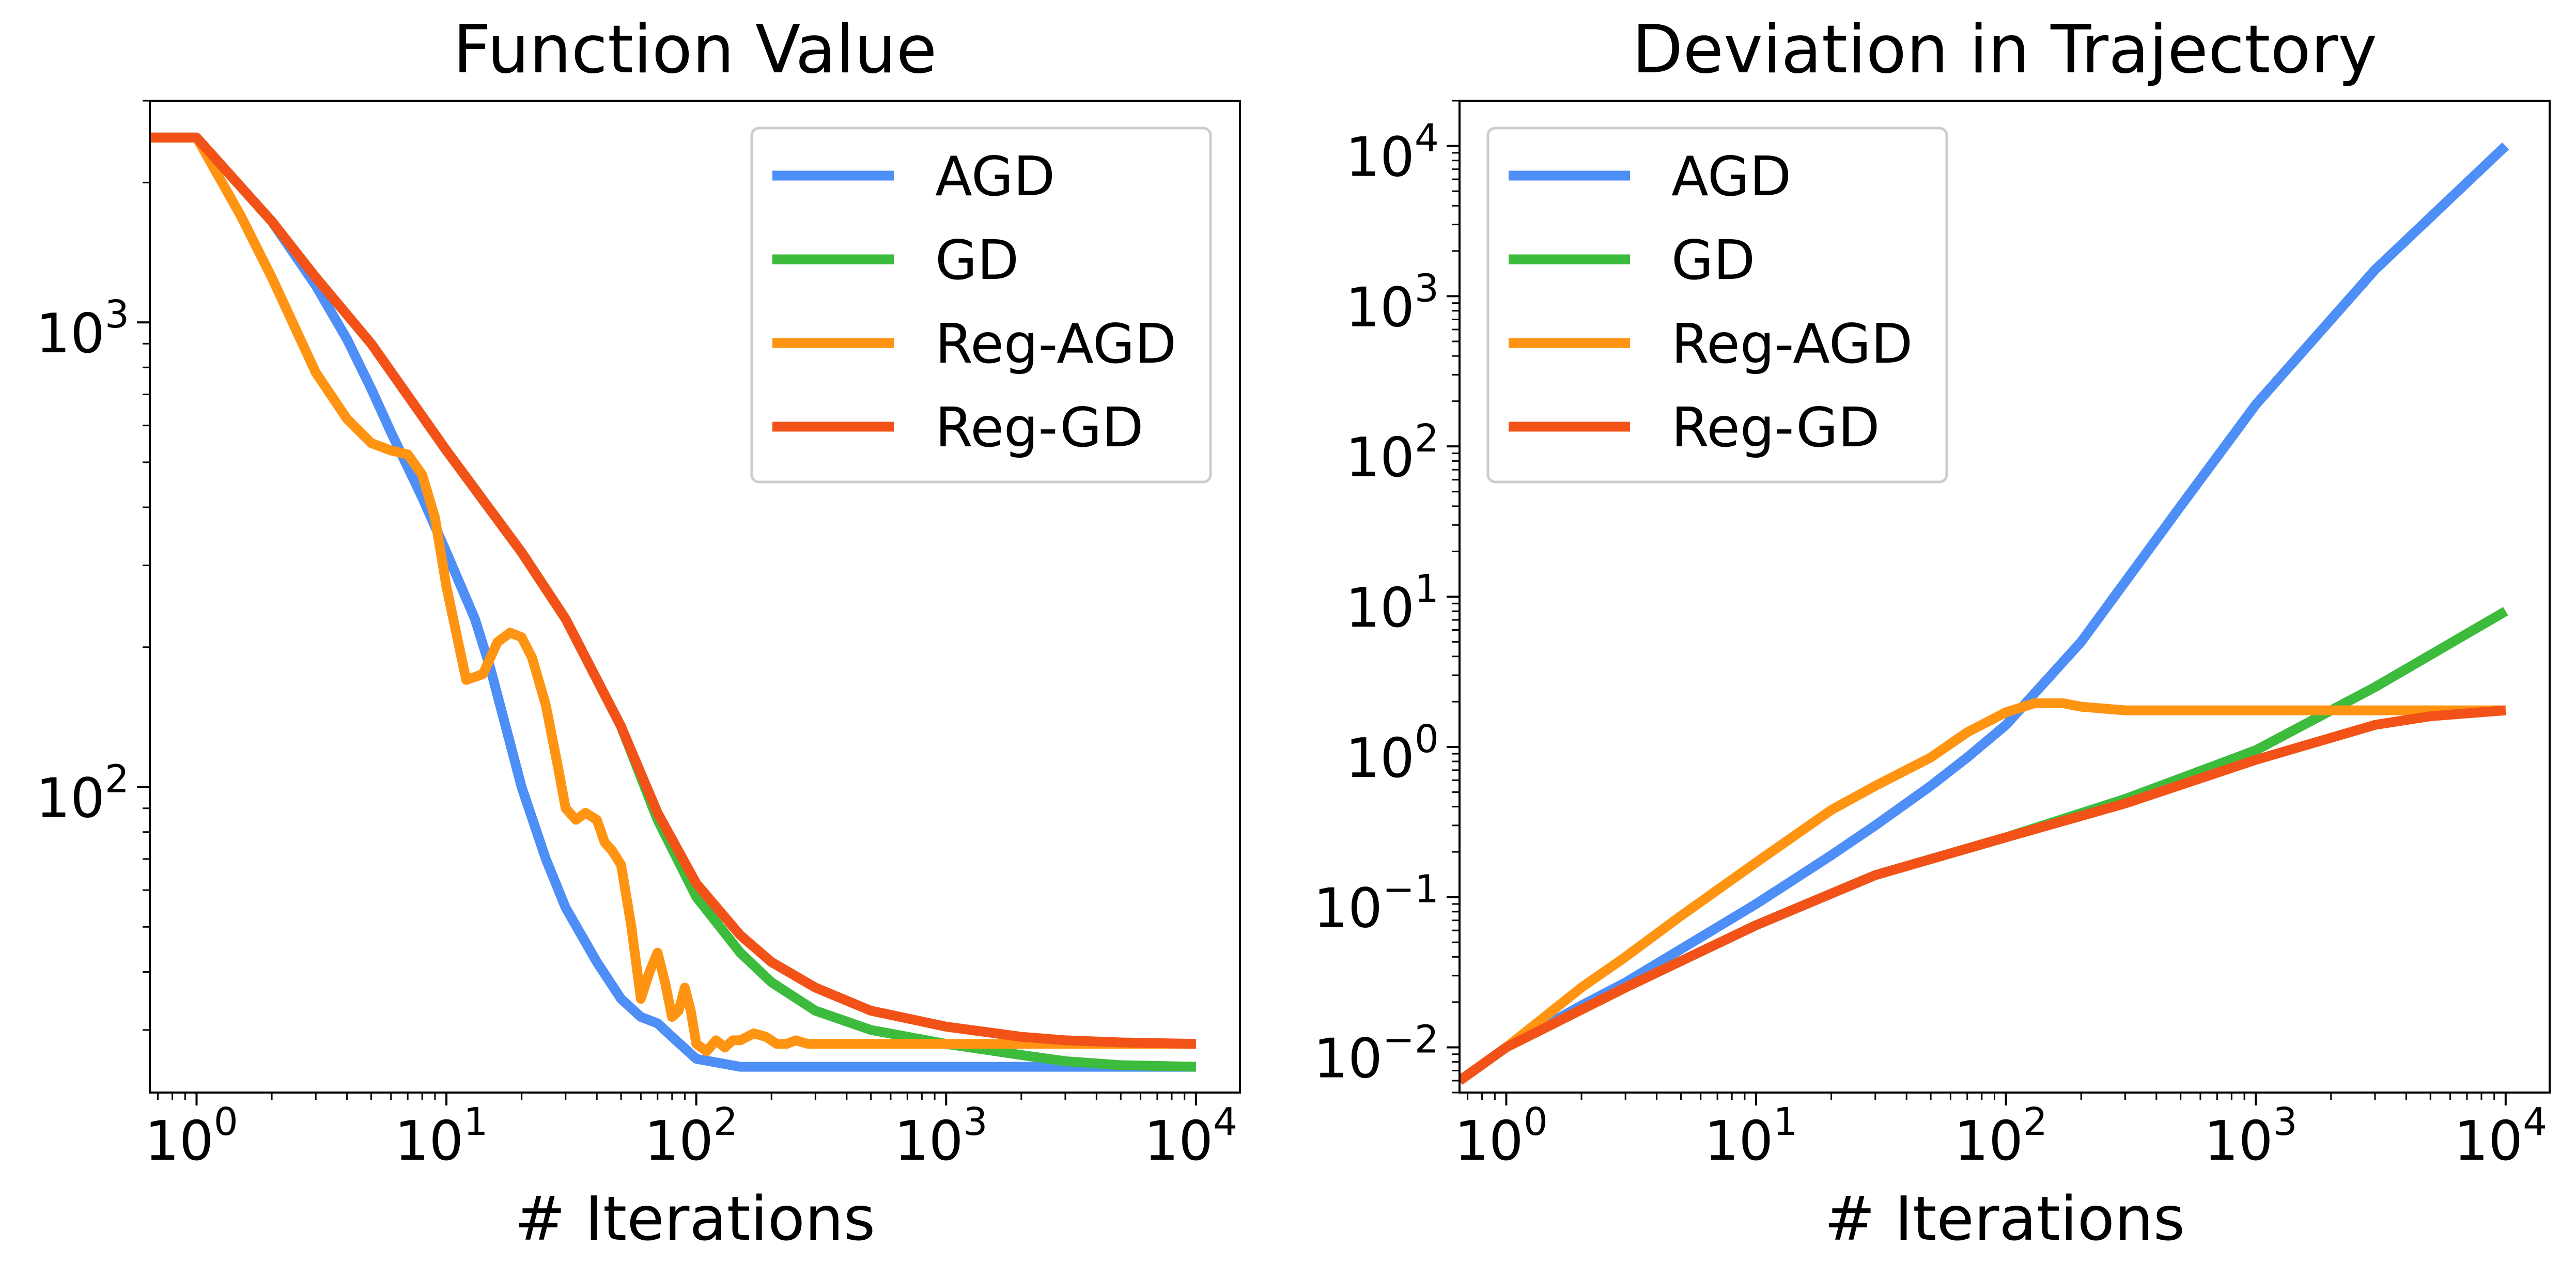 This screenshot has height=1278, width=2576. I want to click on chart1-x-tick-exp: 0, so click(1536, 1122).